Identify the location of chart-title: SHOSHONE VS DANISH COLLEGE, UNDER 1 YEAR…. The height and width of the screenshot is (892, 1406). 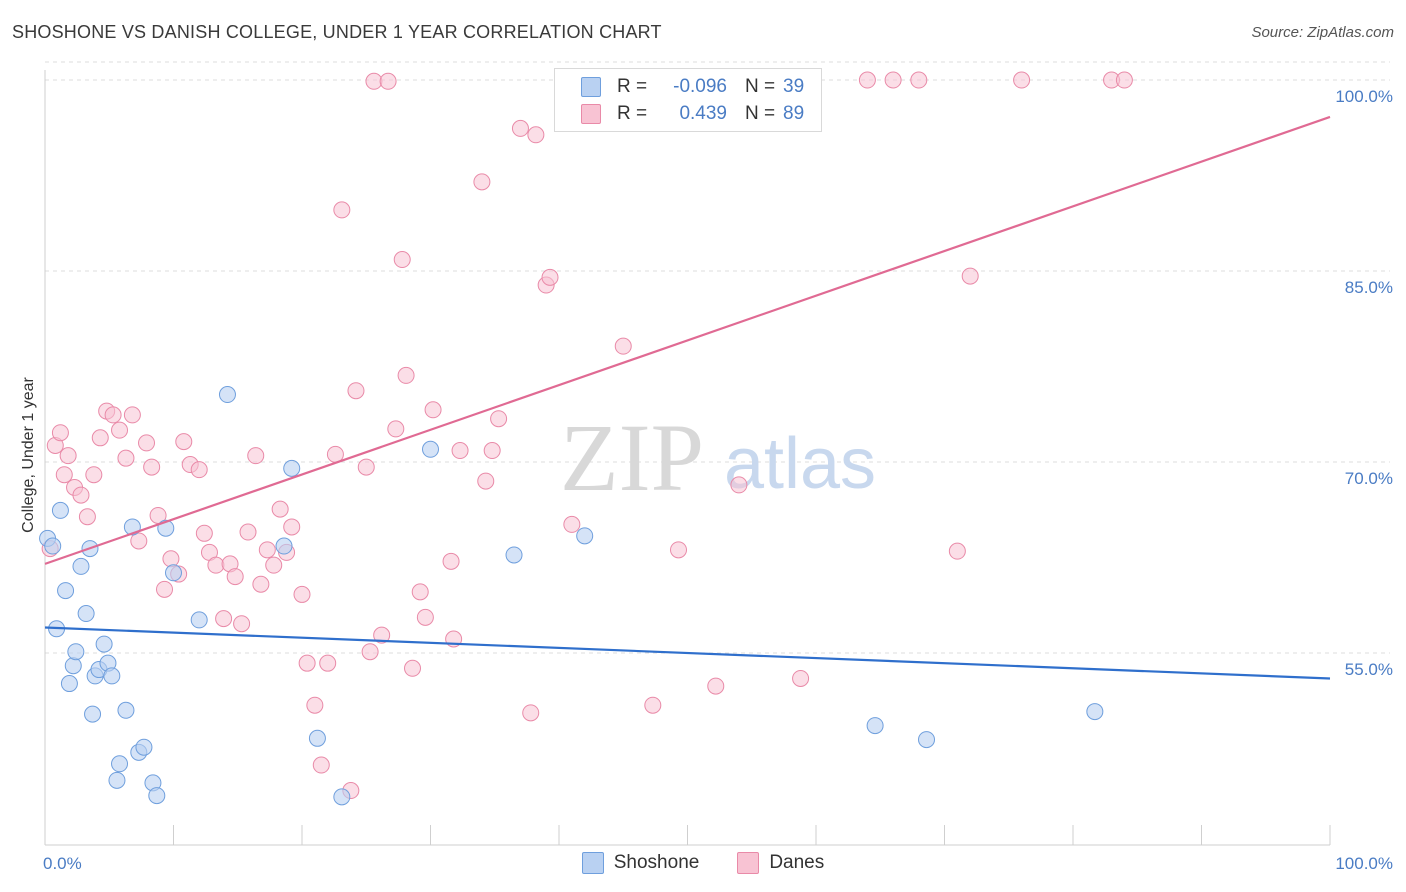
(337, 32).